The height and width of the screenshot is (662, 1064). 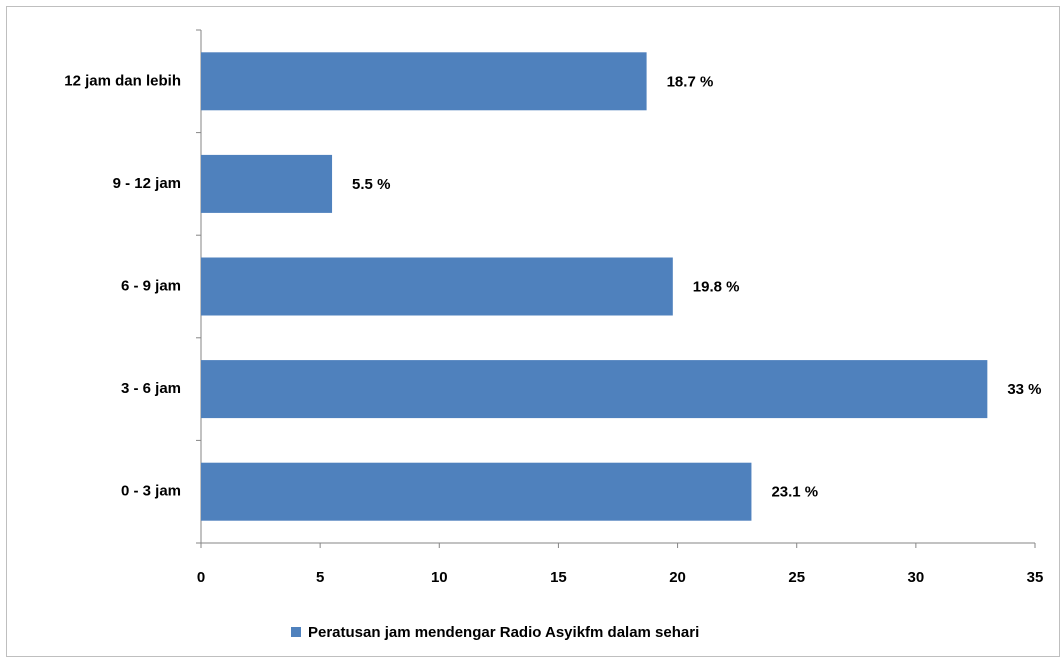 I want to click on x-tick-label: 35, so click(x=1035, y=577).